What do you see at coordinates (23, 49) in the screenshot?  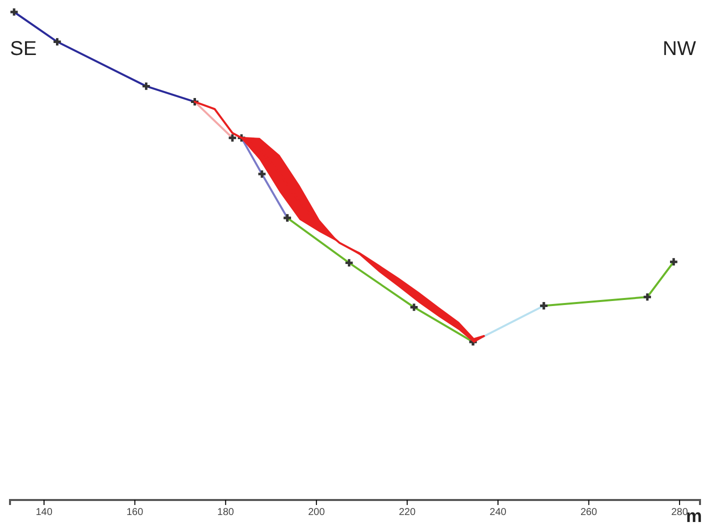 I see `annotation: SE` at bounding box center [23, 49].